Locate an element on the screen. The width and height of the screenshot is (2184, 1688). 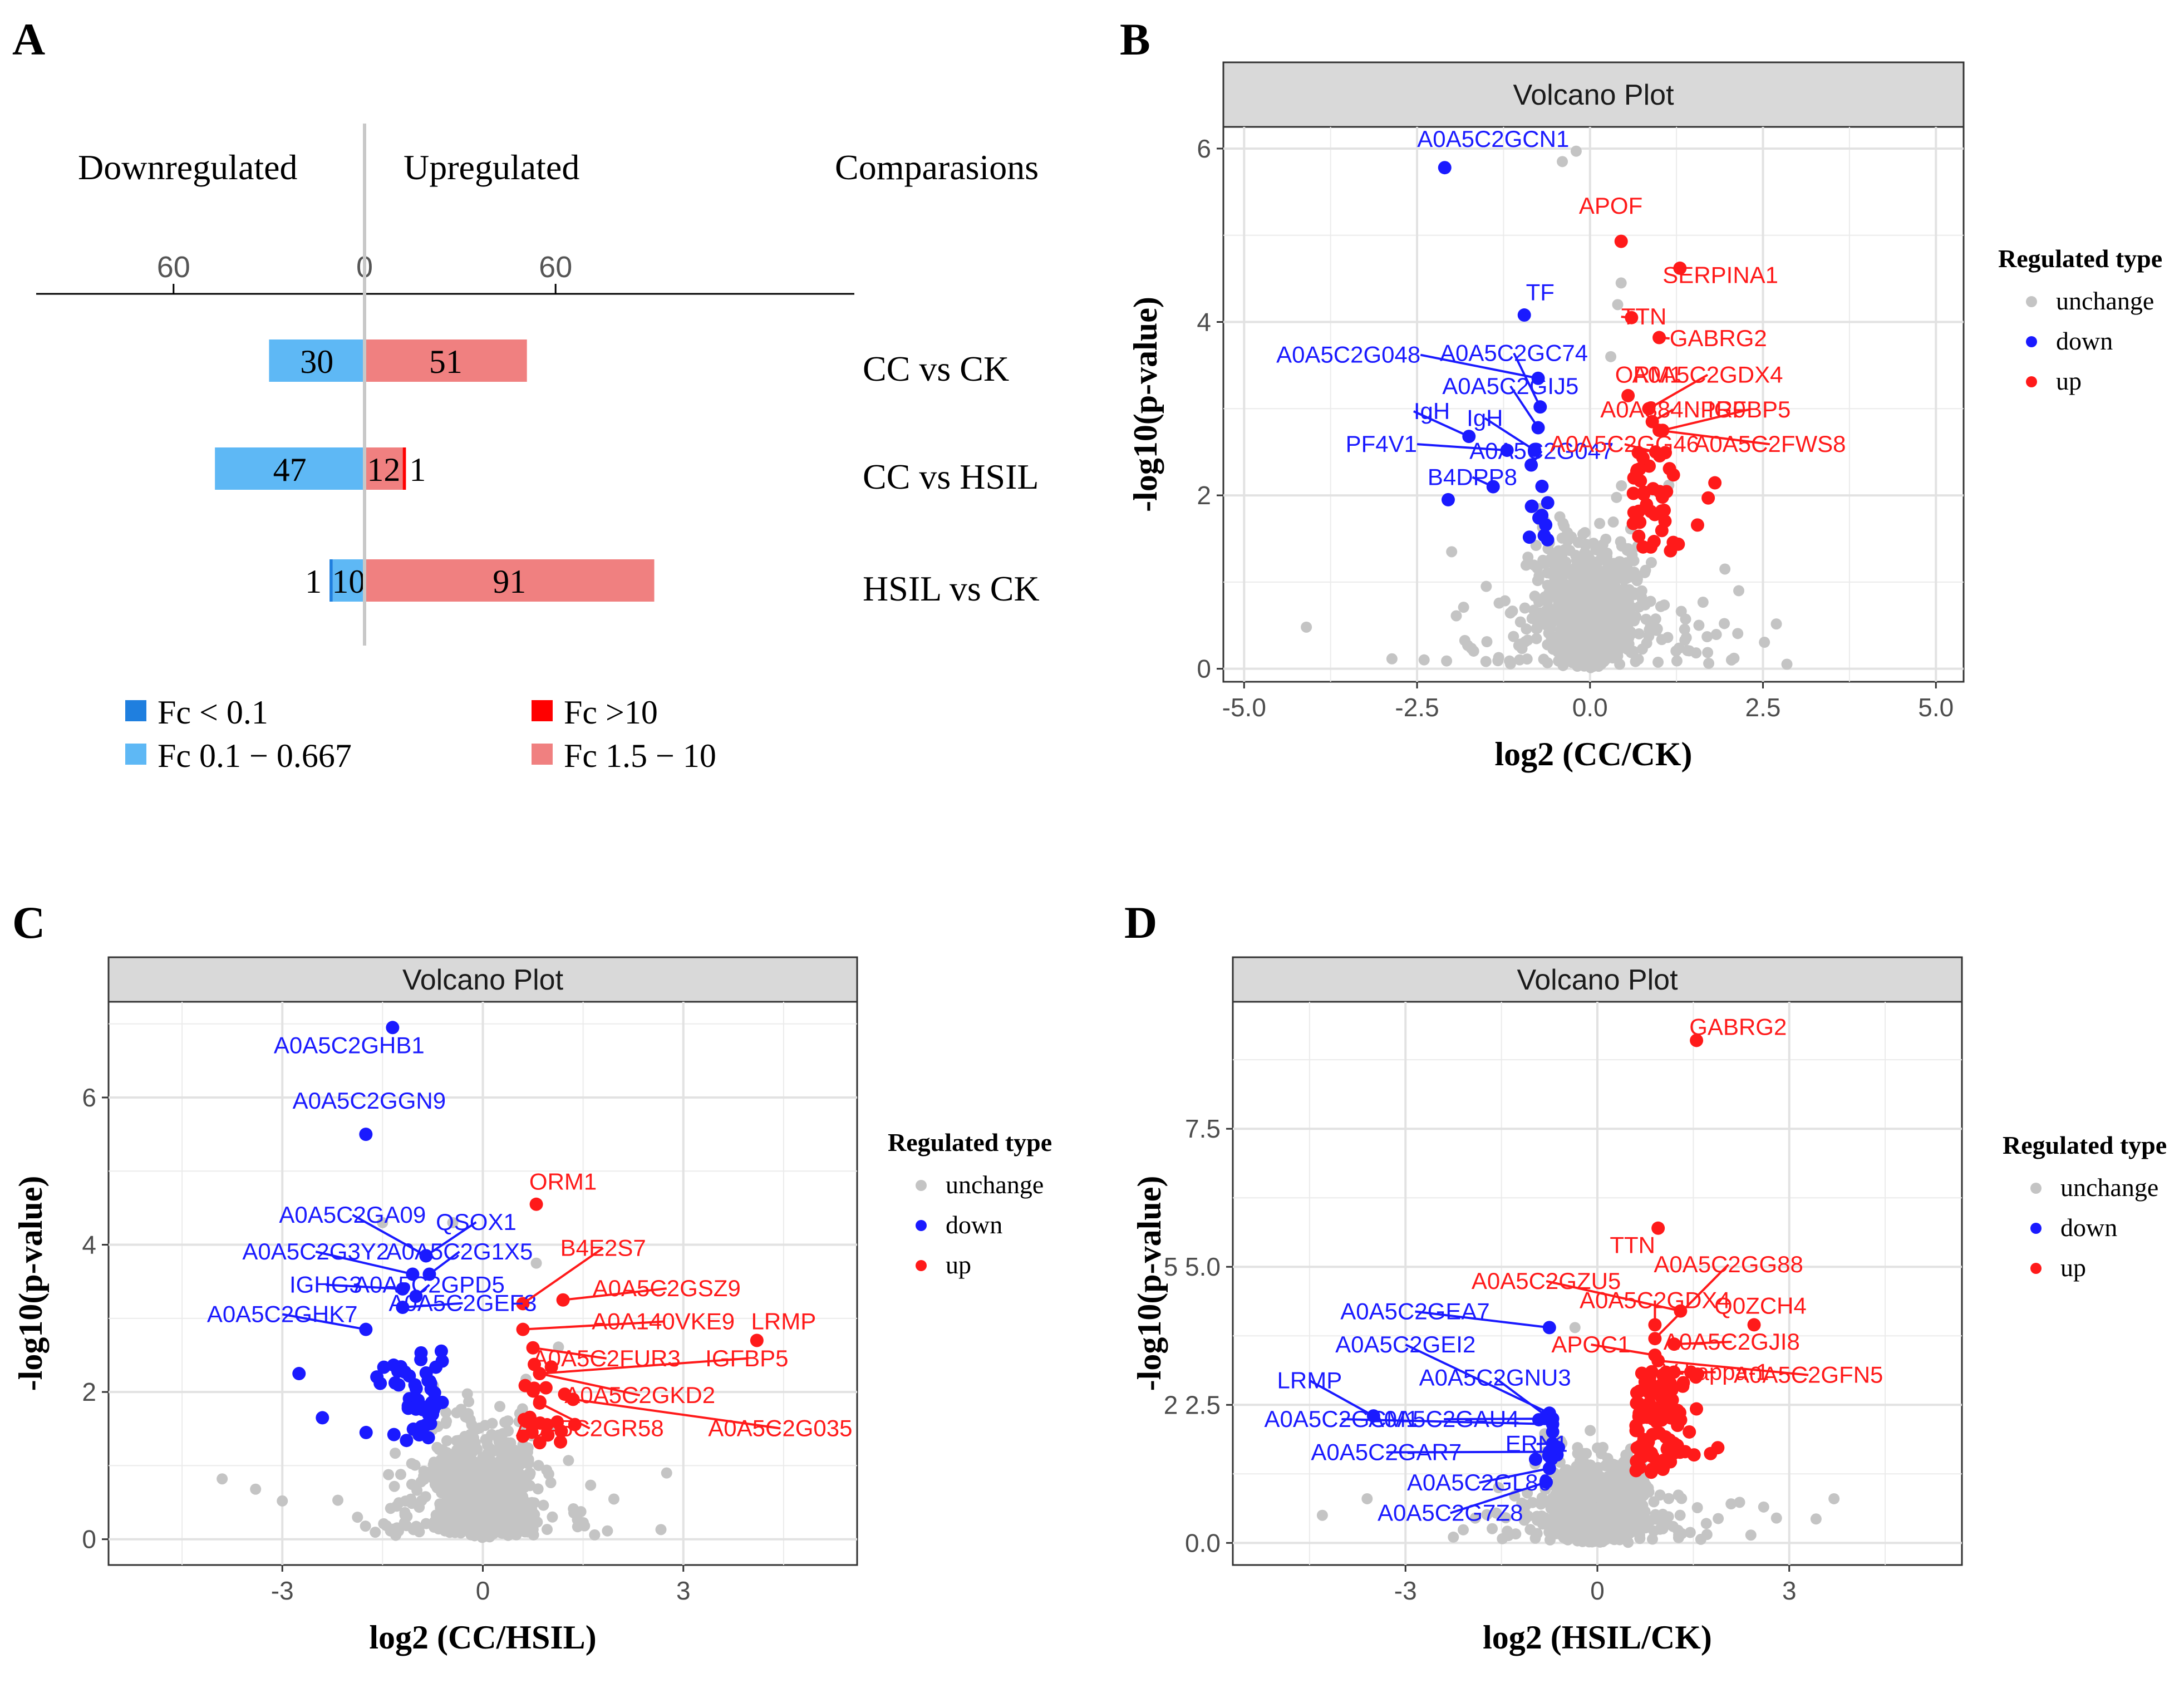
point-label: IgH is located at coordinates (1485, 418).